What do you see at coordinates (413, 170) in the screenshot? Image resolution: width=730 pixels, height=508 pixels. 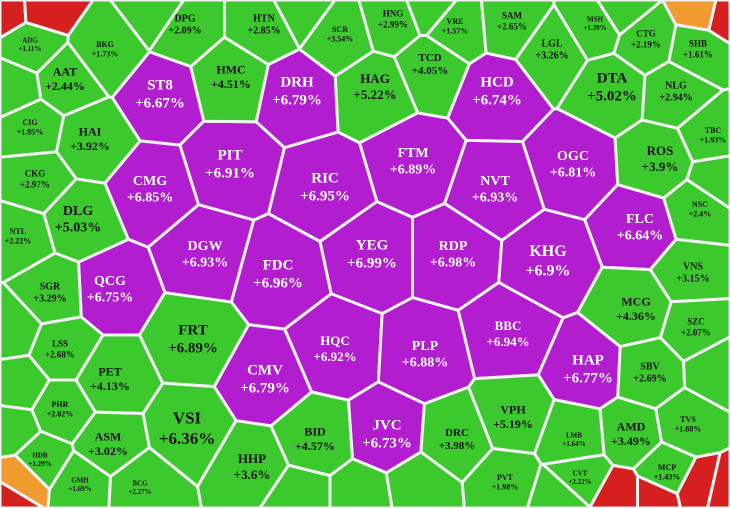 I see `change: +6.89%` at bounding box center [413, 170].